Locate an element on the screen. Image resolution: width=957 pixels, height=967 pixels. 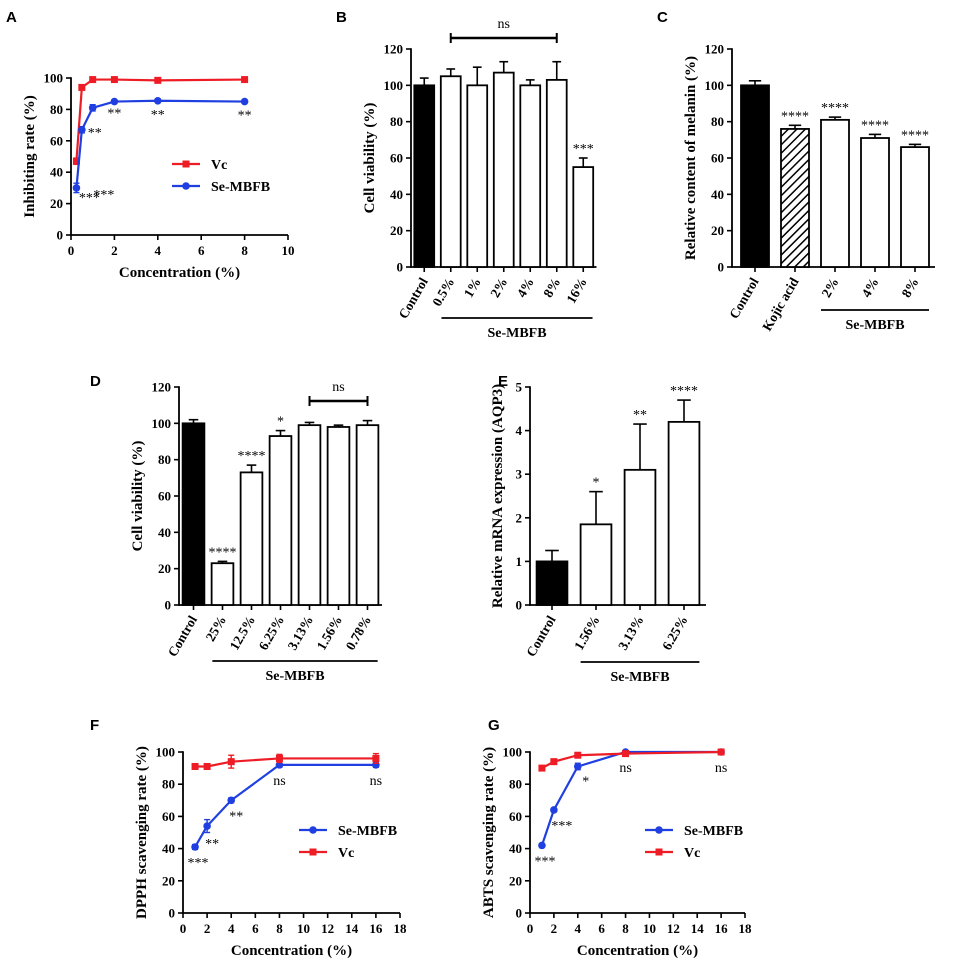
panel-g-x-tick-label: 14 is located at coordinates (698, 928).